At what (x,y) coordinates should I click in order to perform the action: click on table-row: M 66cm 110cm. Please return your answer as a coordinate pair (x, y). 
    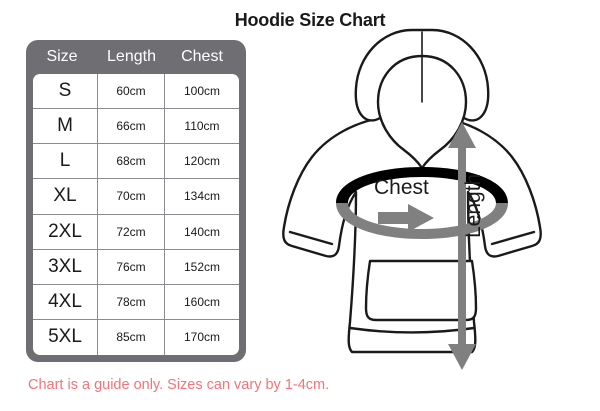
    Looking at the image, I should click on (136, 127).